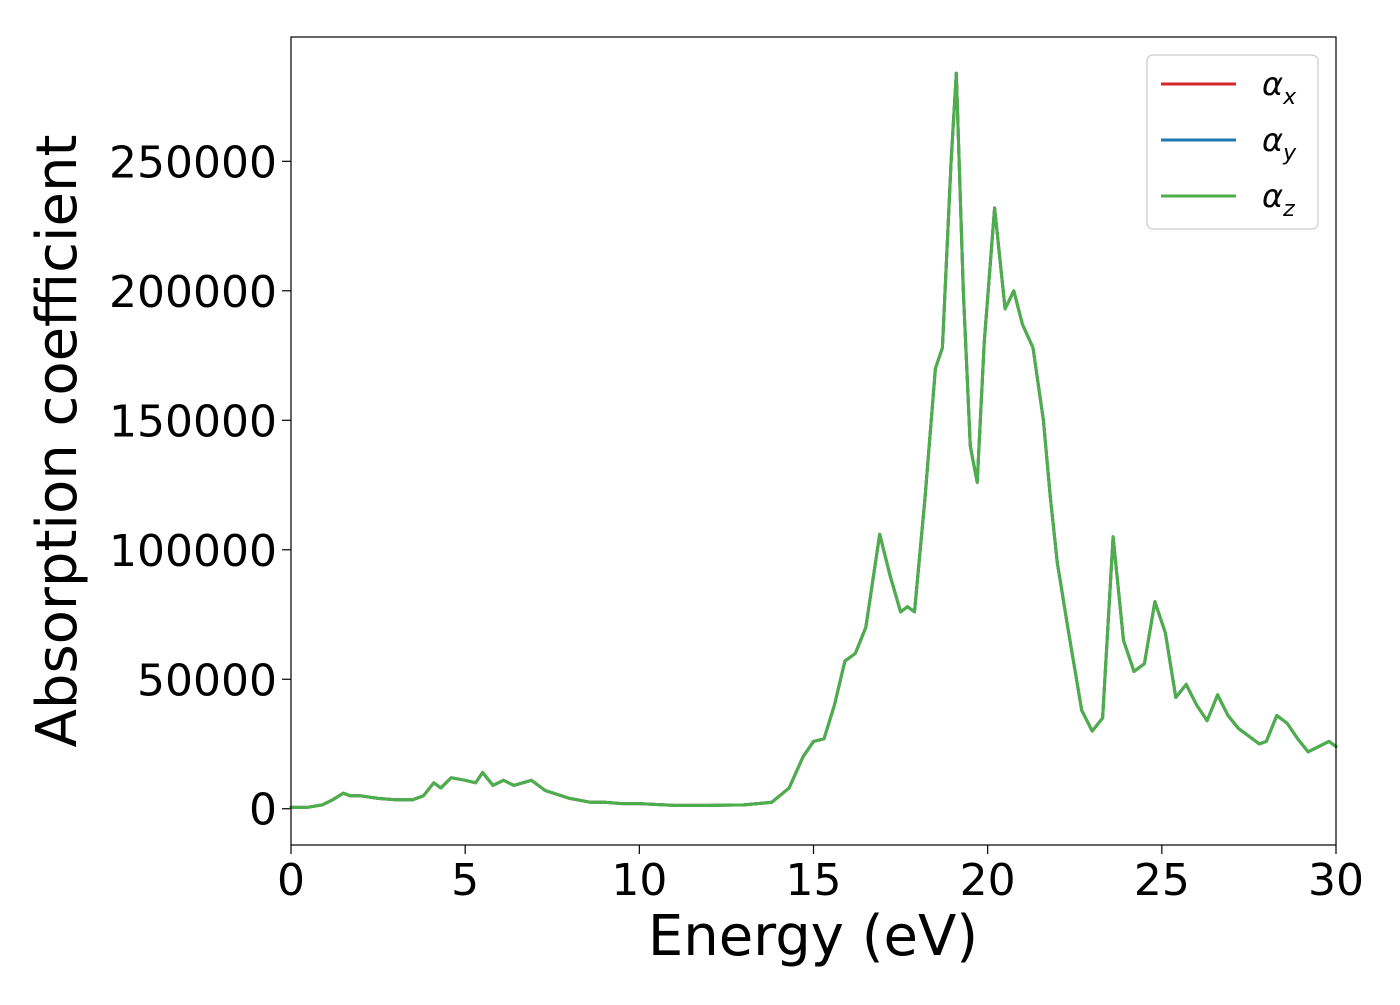  I want to click on legend-label-z: αz, so click(1278, 199).